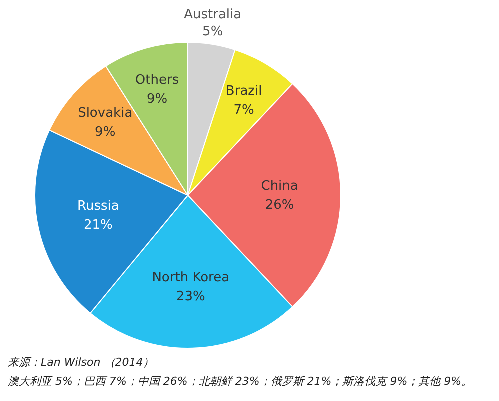 This screenshot has width=499, height=401. What do you see at coordinates (279, 186) in the screenshot?
I see `slice-label: China` at bounding box center [279, 186].